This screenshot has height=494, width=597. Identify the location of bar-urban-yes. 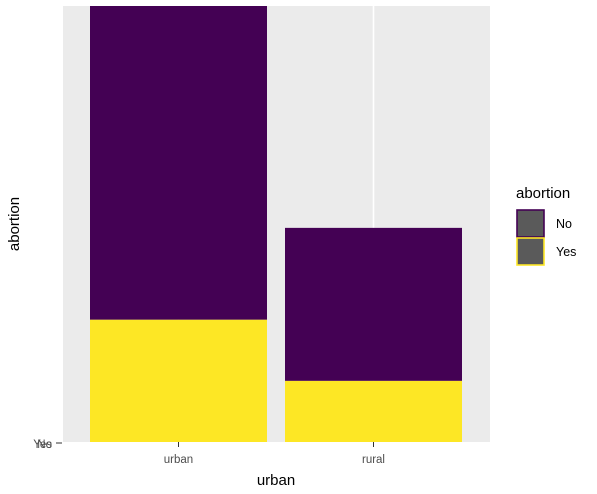
(178, 380).